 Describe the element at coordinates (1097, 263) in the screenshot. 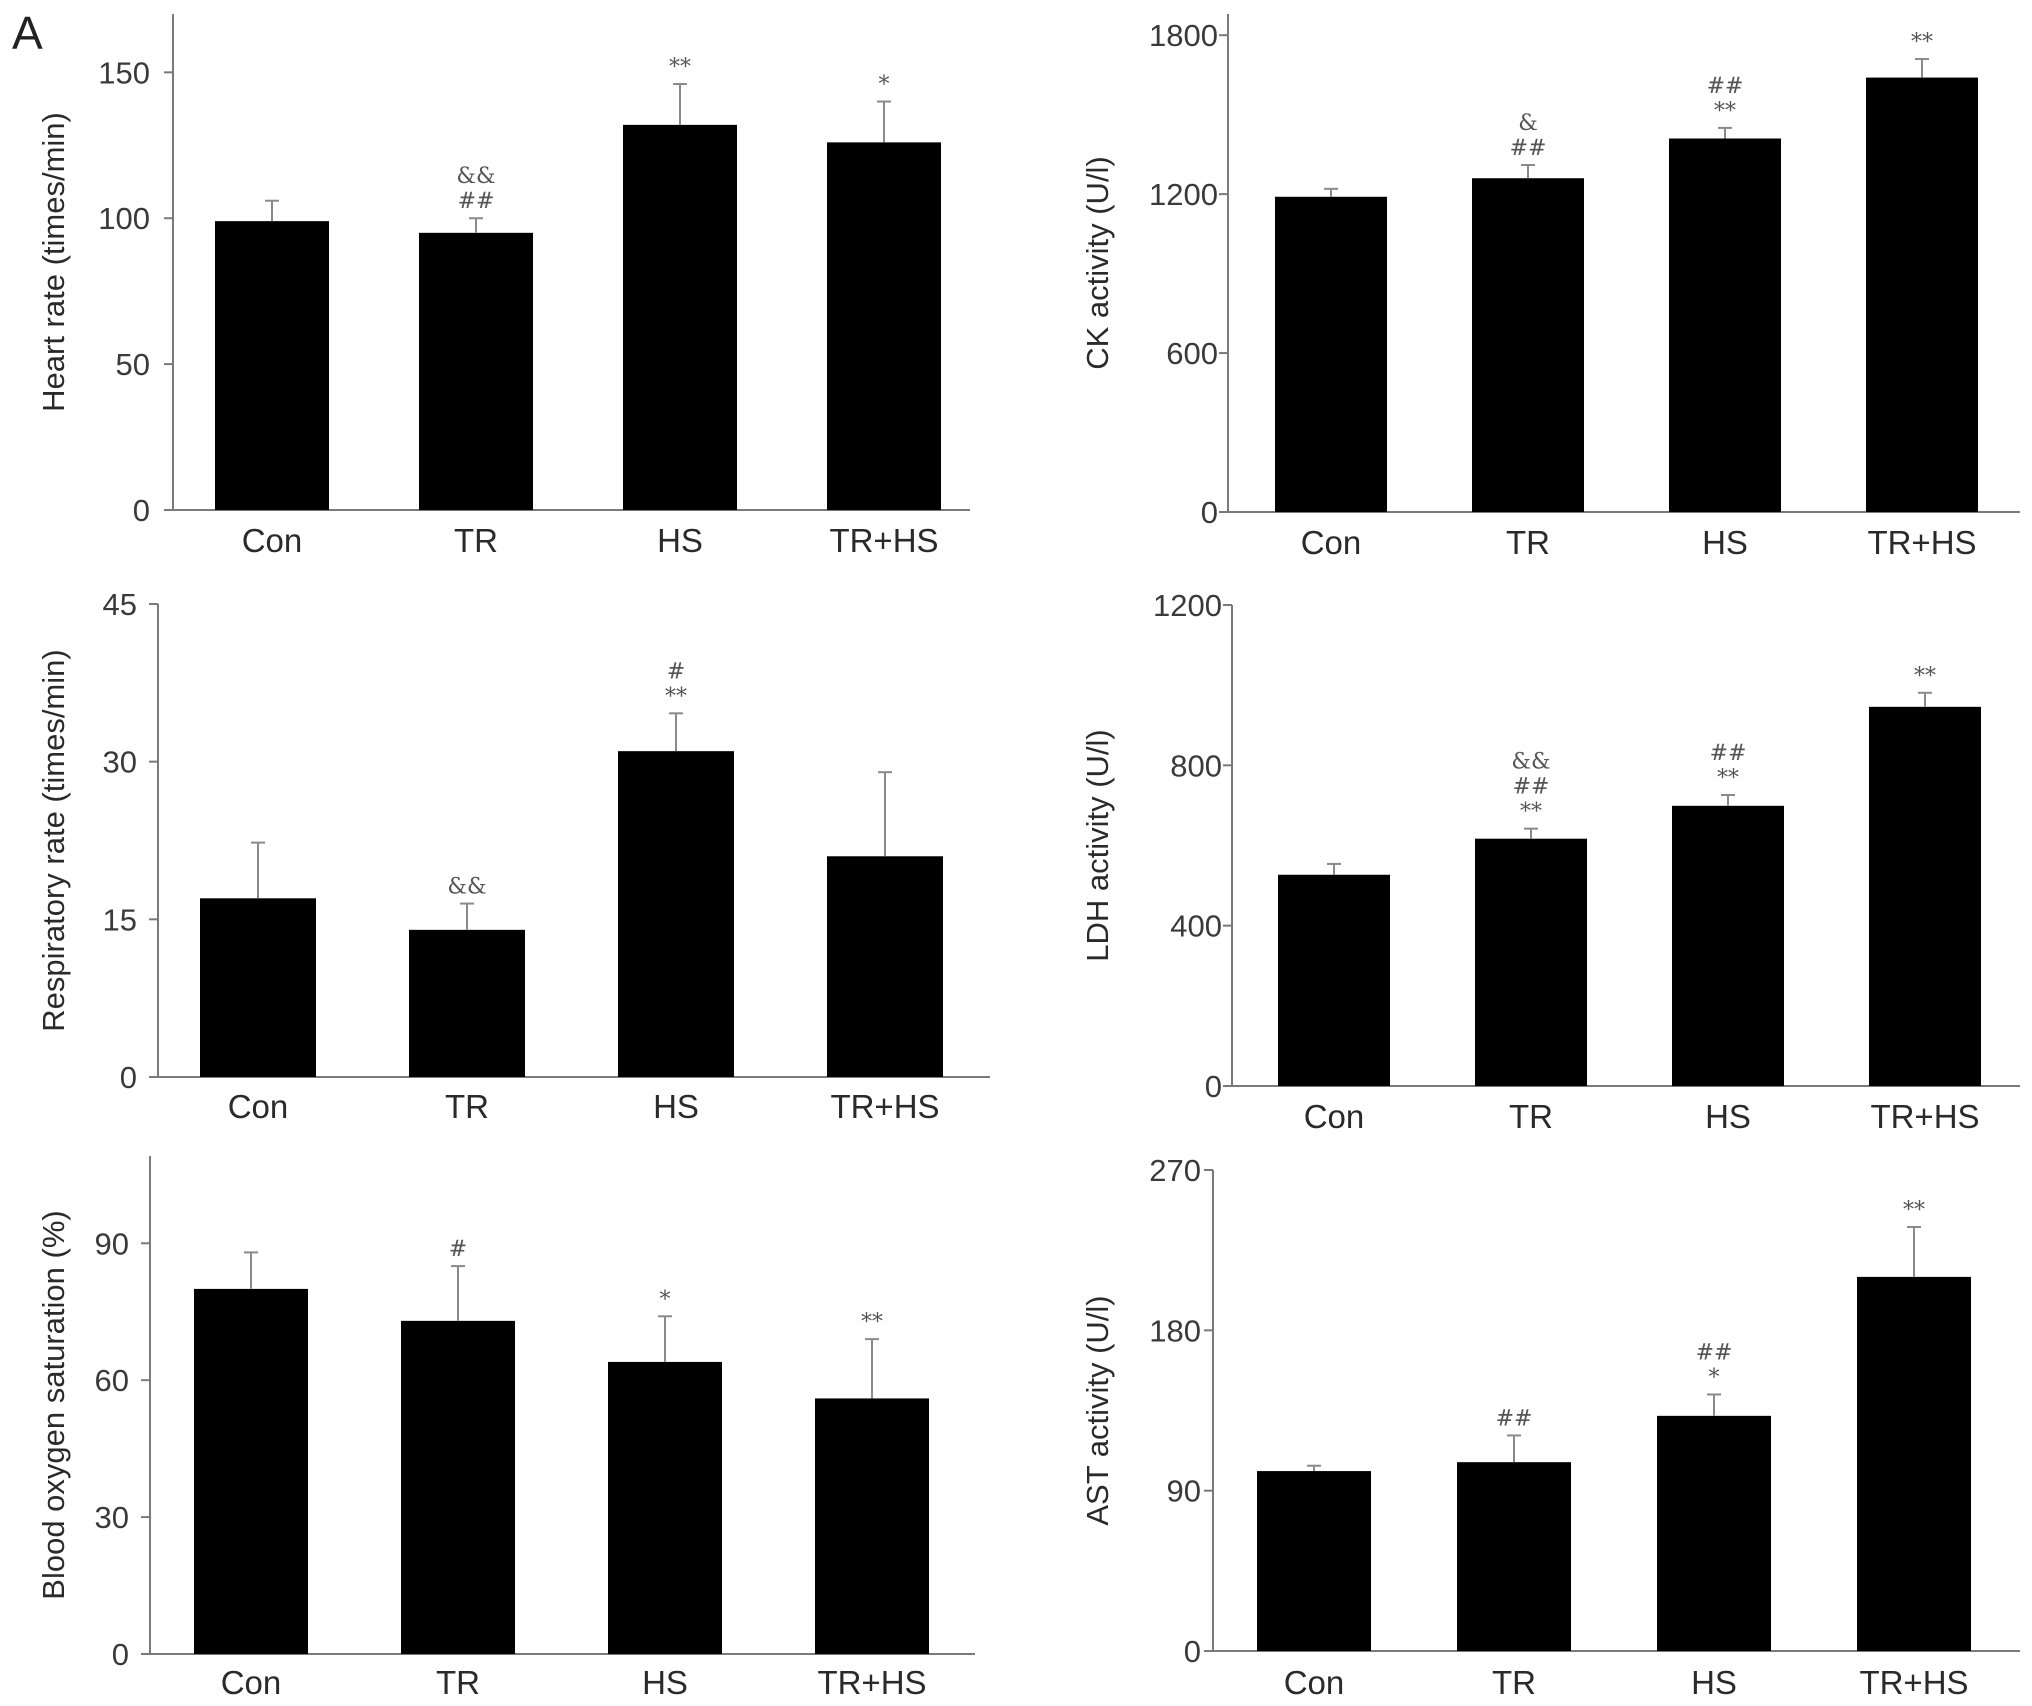

I see `y-axis-label: CK activity (U/l)` at that location.